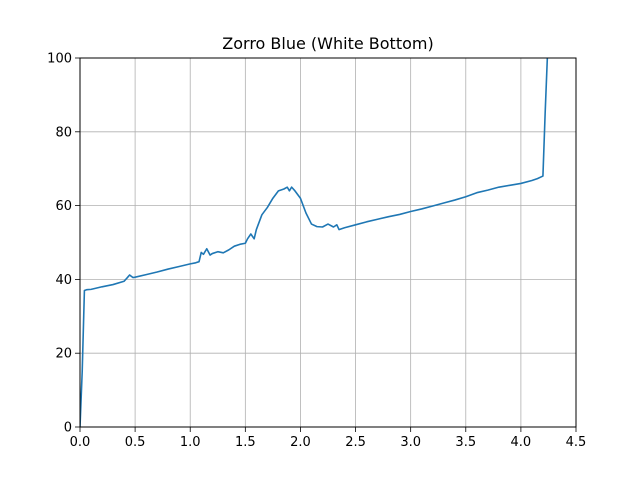  Describe the element at coordinates (63, 206) in the screenshot. I see `y-tick-label: 60` at that location.